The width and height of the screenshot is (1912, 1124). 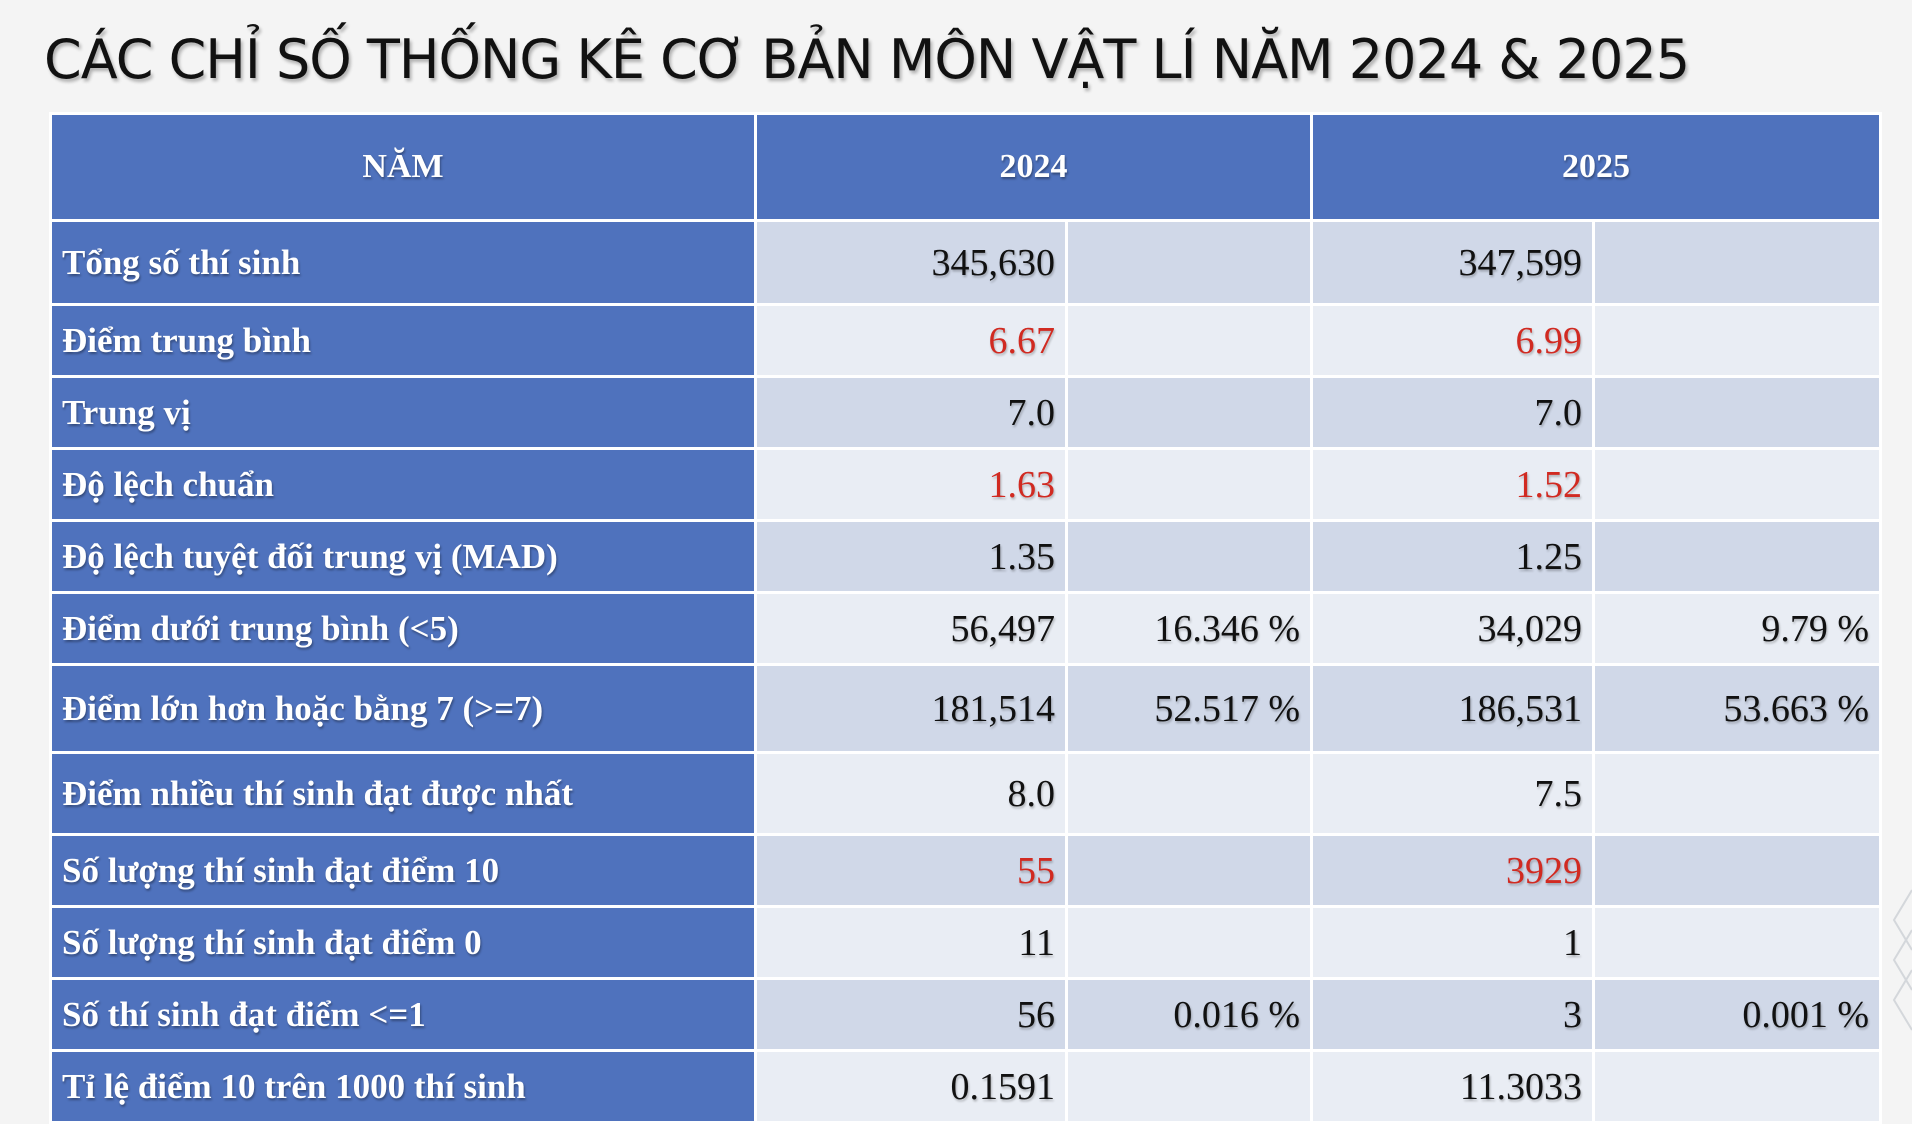 I want to click on value-2025: 7.5, so click(x=1452, y=793).